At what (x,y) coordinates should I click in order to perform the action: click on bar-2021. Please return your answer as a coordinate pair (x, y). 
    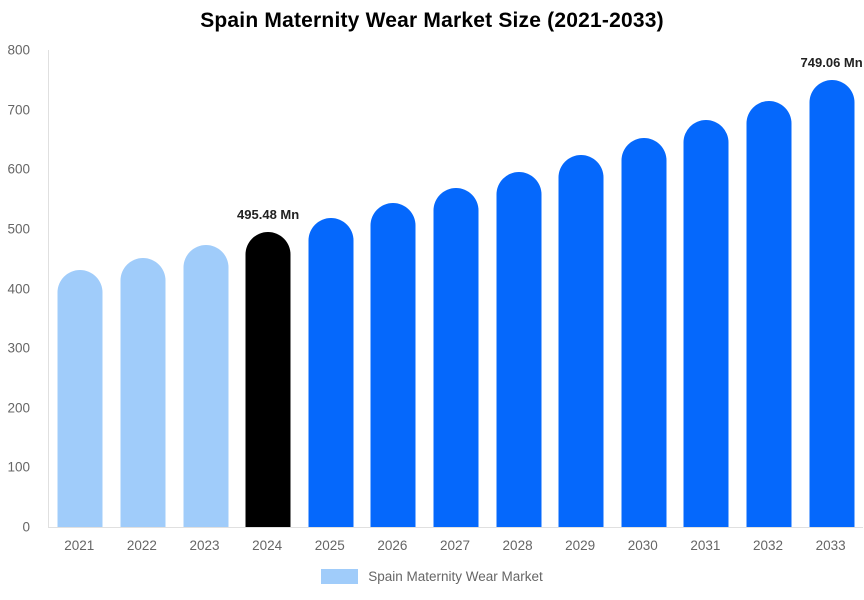
    Looking at the image, I should click on (80, 398).